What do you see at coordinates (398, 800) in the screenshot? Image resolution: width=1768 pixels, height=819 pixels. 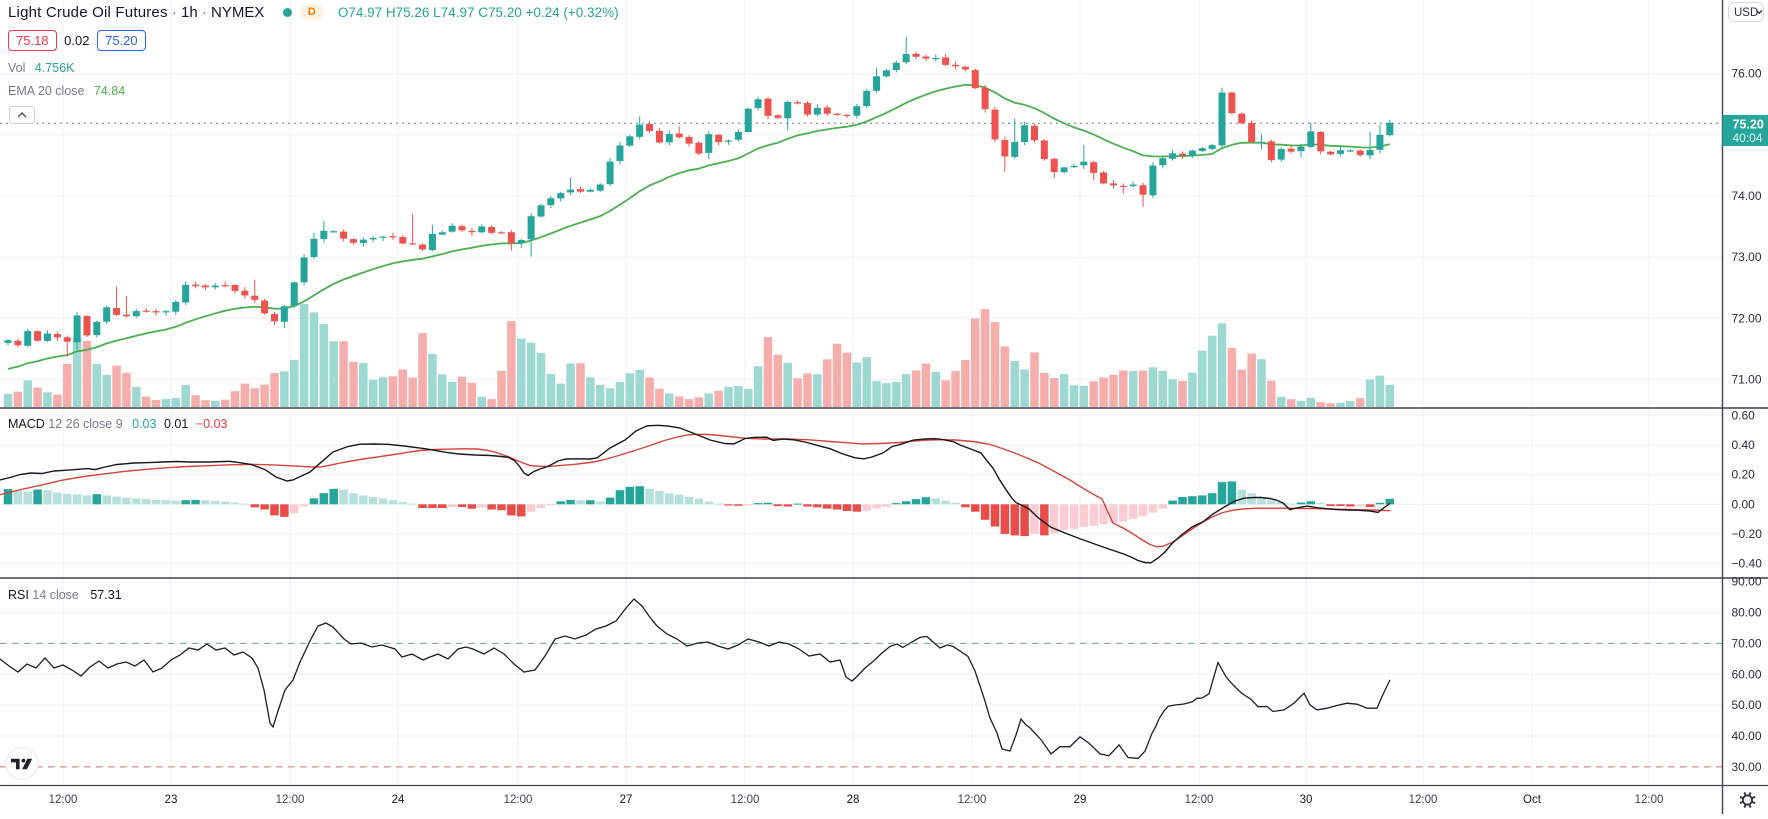 I see `svg-text: 24` at bounding box center [398, 800].